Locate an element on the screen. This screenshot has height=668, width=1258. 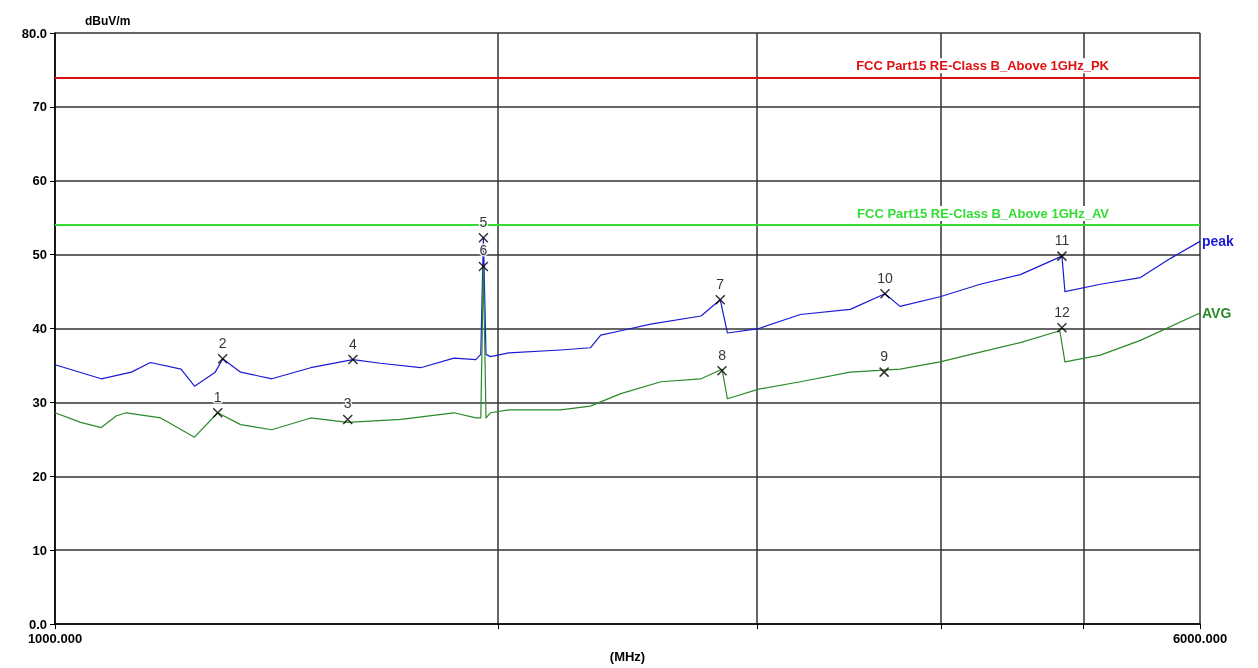
annotation: 7 is located at coordinates (720, 283).